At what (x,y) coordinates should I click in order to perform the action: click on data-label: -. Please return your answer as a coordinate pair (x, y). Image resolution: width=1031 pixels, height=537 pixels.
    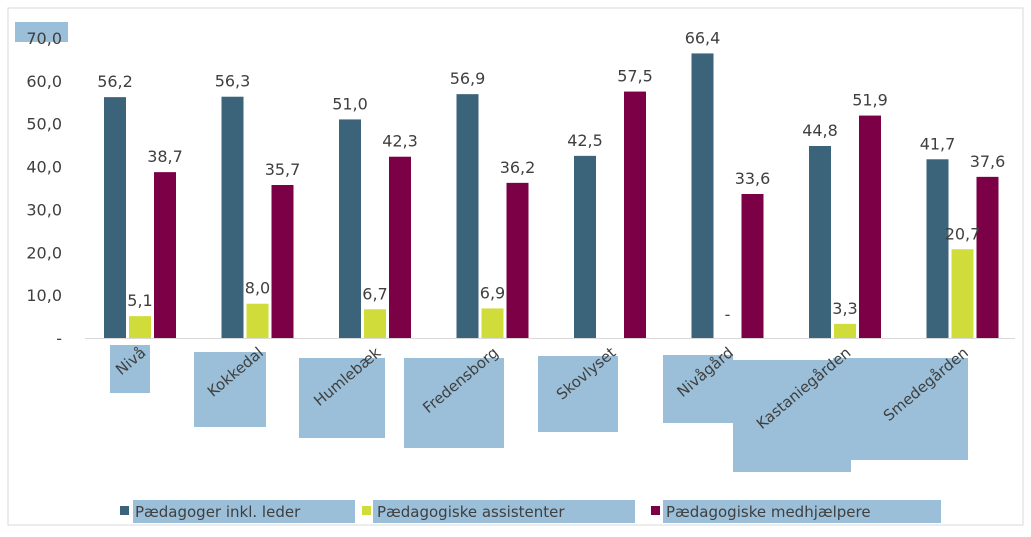
    Looking at the image, I should click on (728, 314).